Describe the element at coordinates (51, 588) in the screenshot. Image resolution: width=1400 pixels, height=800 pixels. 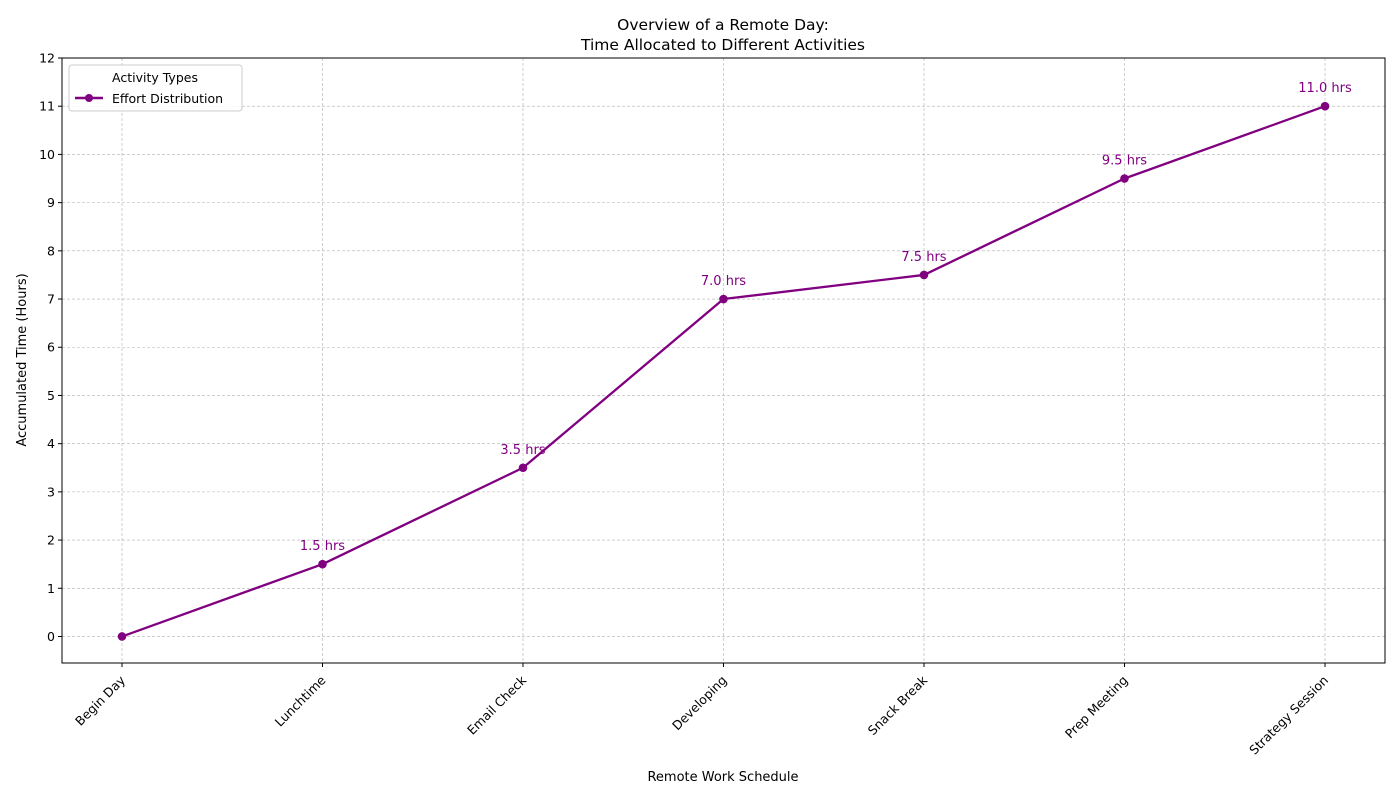
I see `y-tick-label: 1` at that location.